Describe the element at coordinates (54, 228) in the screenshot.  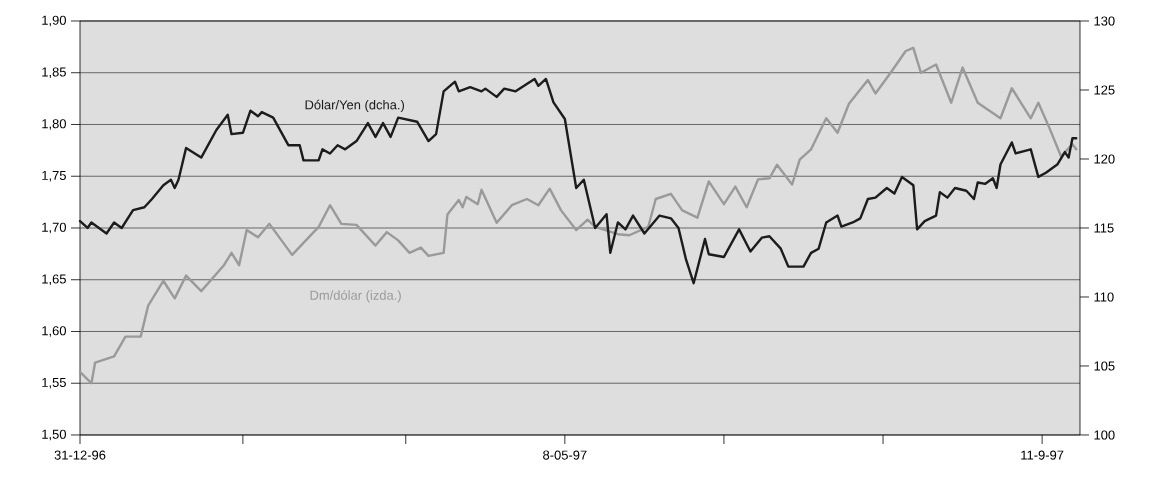
I see `y-tick-label: 1,70` at that location.